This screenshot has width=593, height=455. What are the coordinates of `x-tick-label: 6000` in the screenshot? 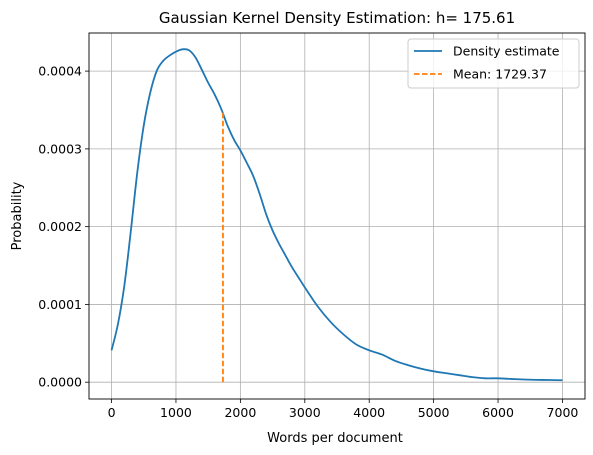 It's located at (498, 412).